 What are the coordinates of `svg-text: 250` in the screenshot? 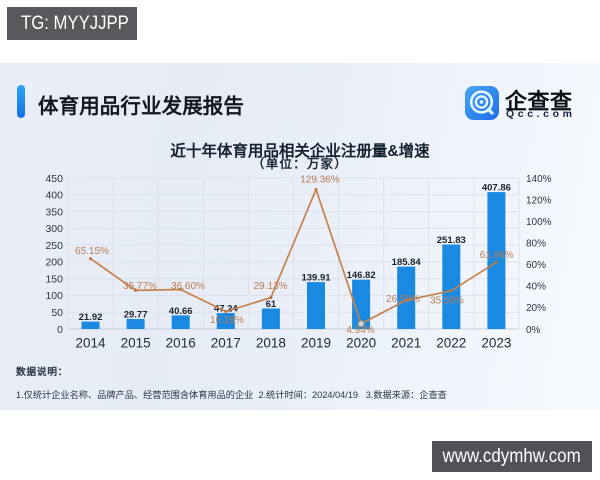 It's located at (54, 246).